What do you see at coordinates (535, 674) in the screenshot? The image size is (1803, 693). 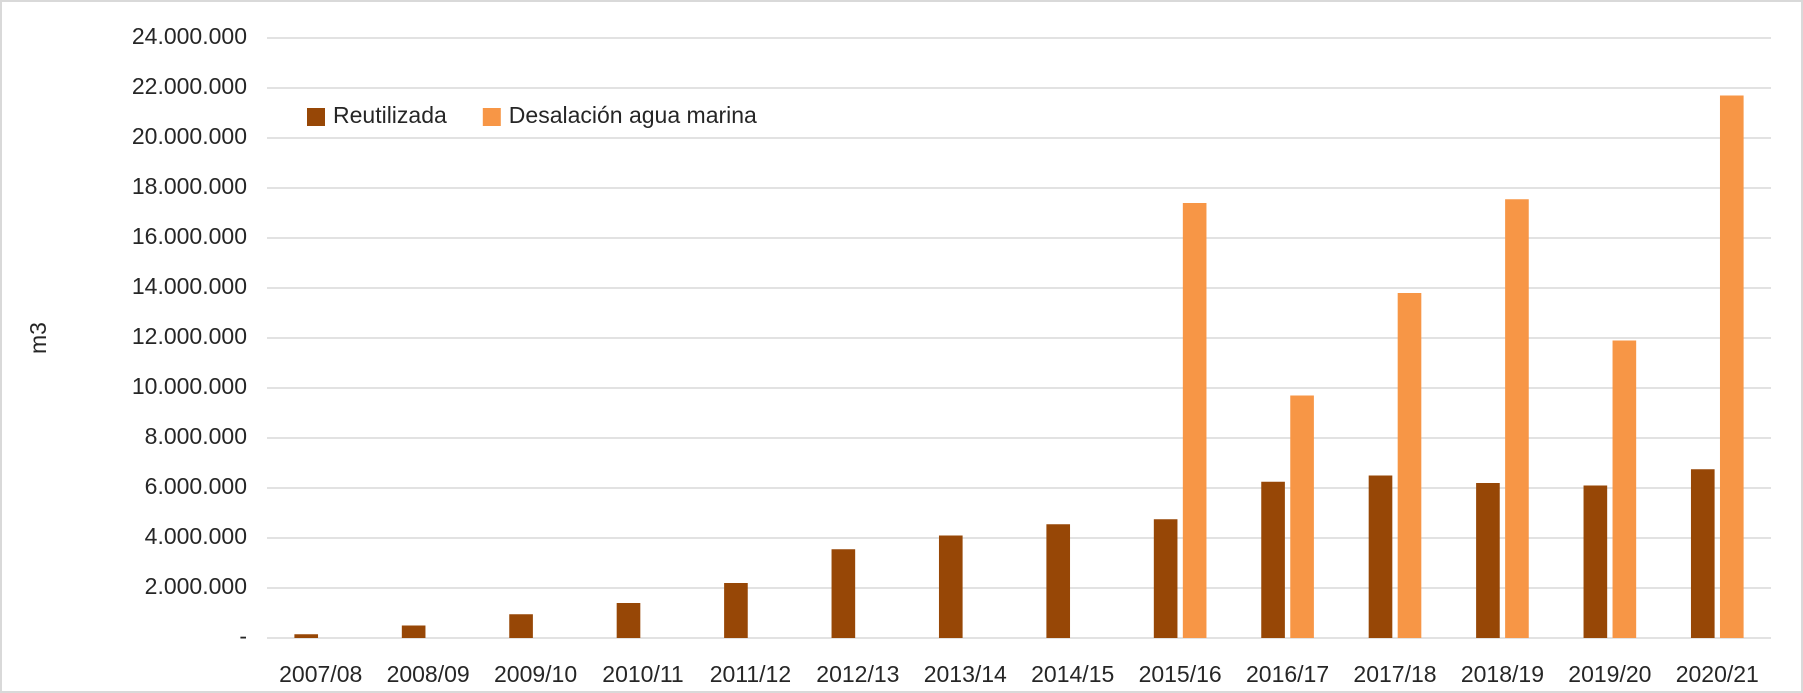 I see `x-tick-label: 2009/10` at bounding box center [535, 674].